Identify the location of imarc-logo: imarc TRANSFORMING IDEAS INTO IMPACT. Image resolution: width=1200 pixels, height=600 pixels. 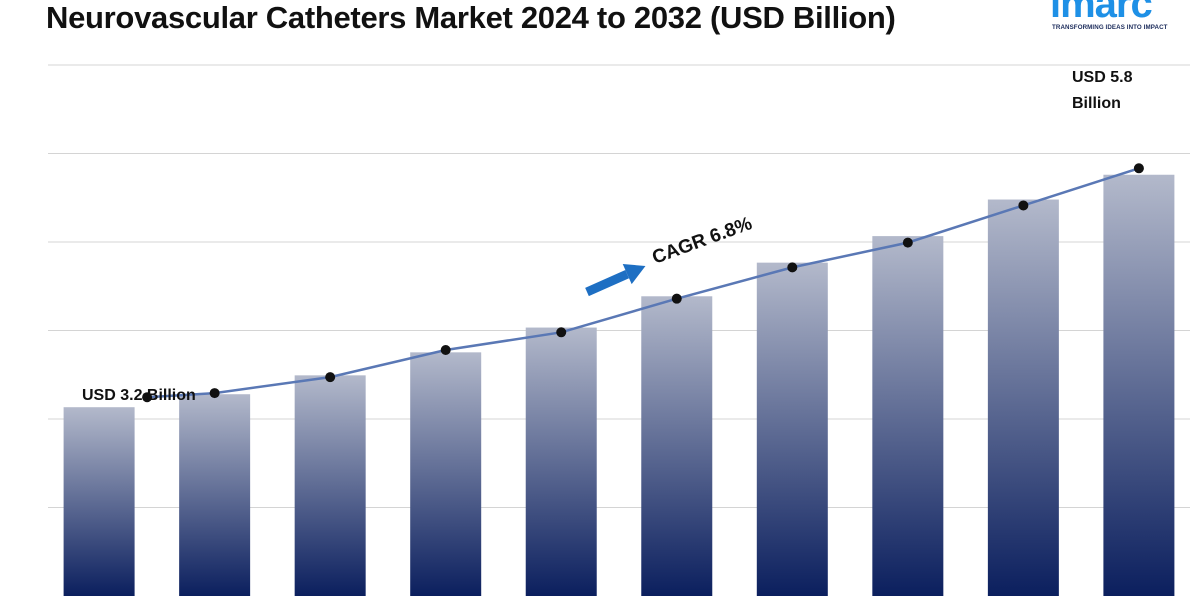
(1120, 19).